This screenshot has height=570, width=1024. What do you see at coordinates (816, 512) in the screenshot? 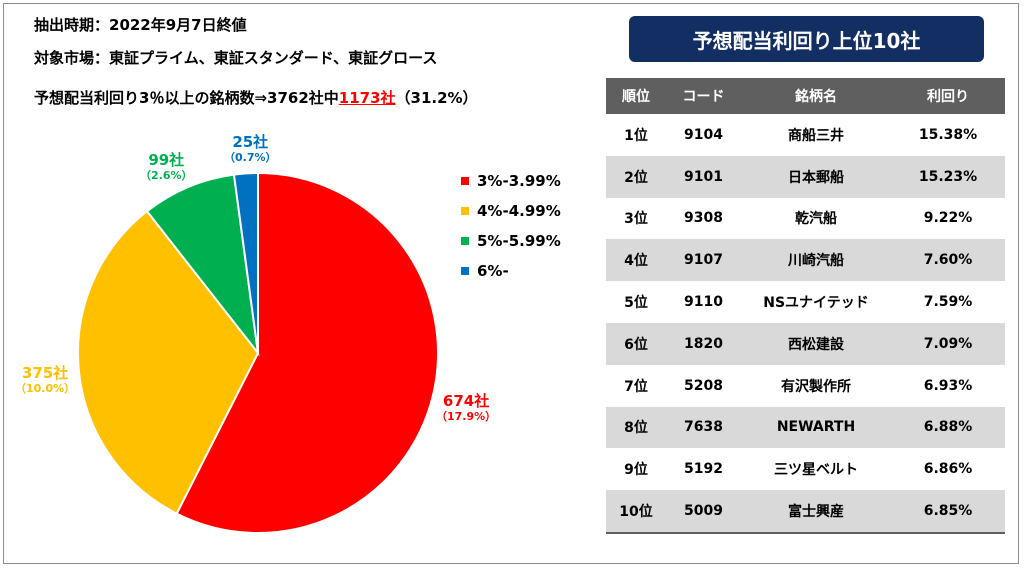
I see `cell-name: 富士興産` at bounding box center [816, 512].